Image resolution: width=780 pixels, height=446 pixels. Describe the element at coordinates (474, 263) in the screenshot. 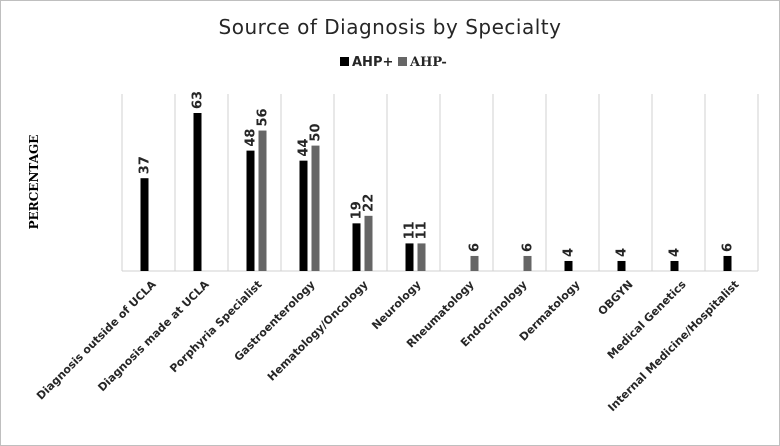

I see `bar-ahp-minus-rheumatology` at that location.